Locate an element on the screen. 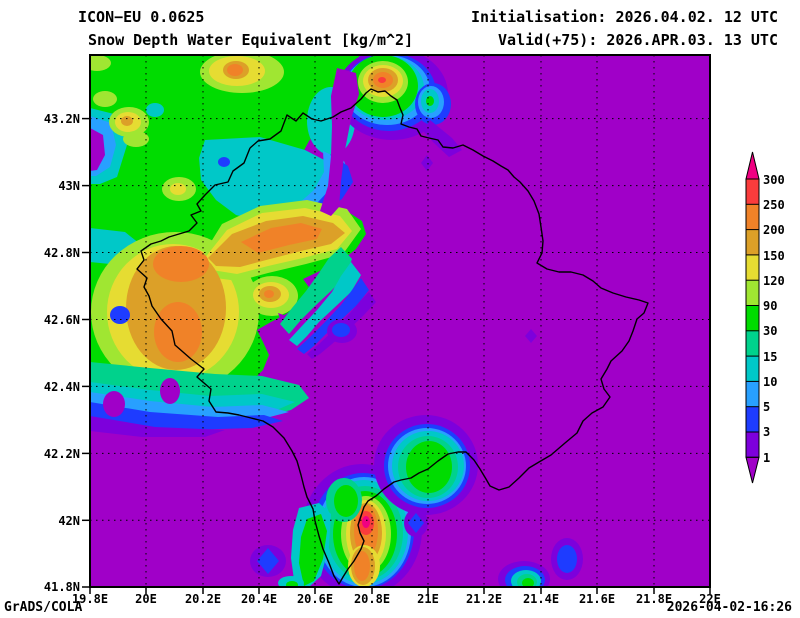 This screenshot has height=618, width=800. southblob-orange-ext is located at coordinates (362, 566).